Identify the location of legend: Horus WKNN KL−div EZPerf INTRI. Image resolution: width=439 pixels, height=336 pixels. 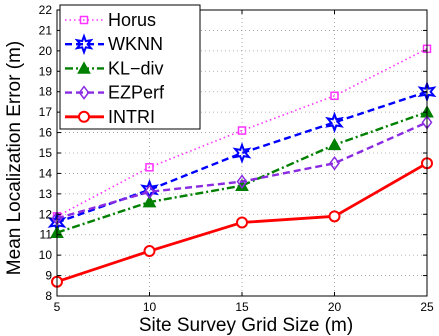
(130, 67).